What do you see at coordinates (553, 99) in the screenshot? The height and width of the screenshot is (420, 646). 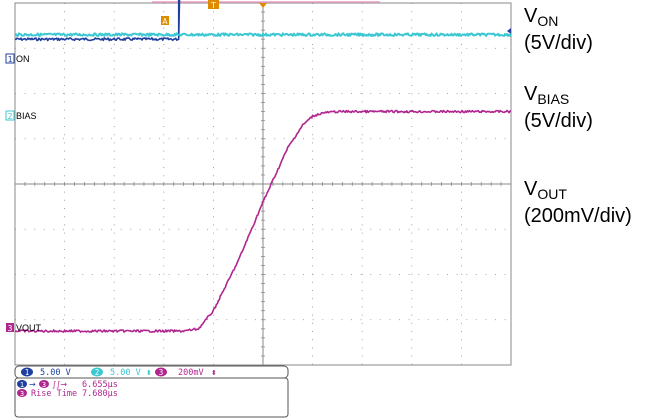 I see `vbias-subscript: BIAS` at bounding box center [553, 99].